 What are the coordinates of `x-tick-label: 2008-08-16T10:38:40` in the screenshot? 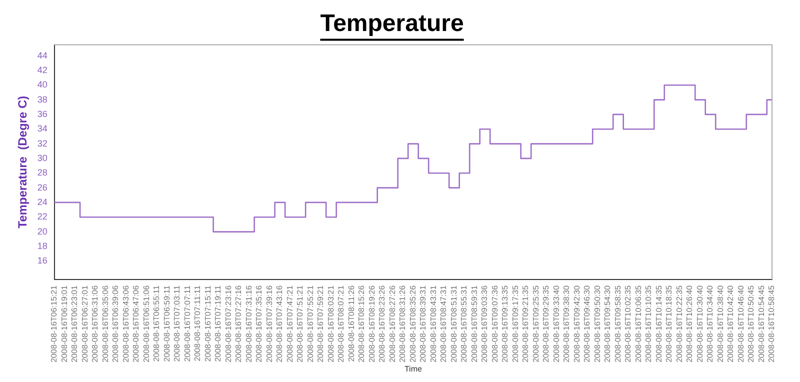 It's located at (720, 323).